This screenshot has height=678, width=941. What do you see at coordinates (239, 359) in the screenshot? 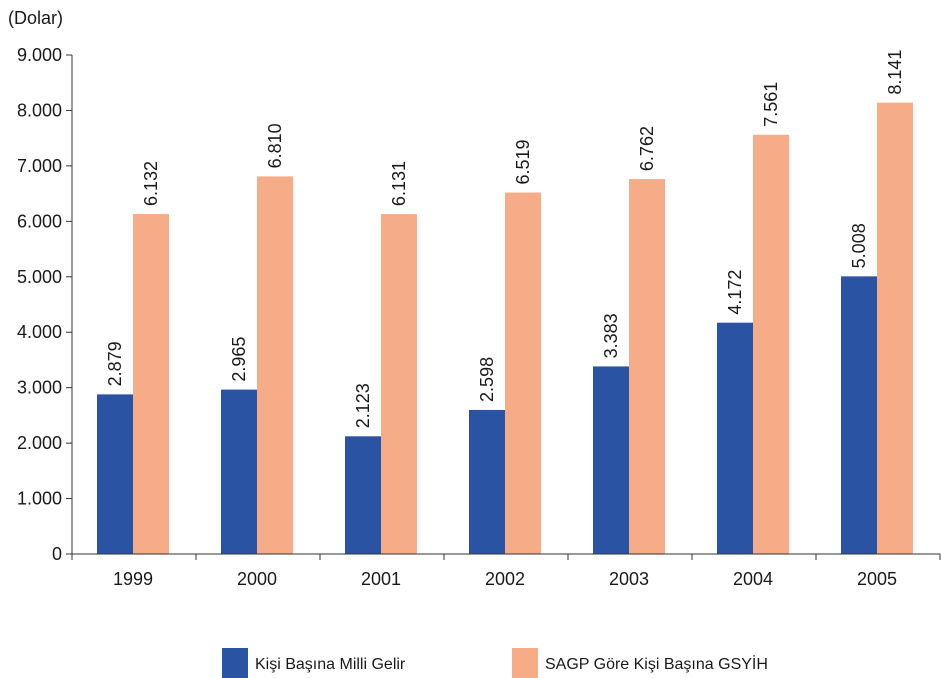
I see `value-label: 2.965` at bounding box center [239, 359].